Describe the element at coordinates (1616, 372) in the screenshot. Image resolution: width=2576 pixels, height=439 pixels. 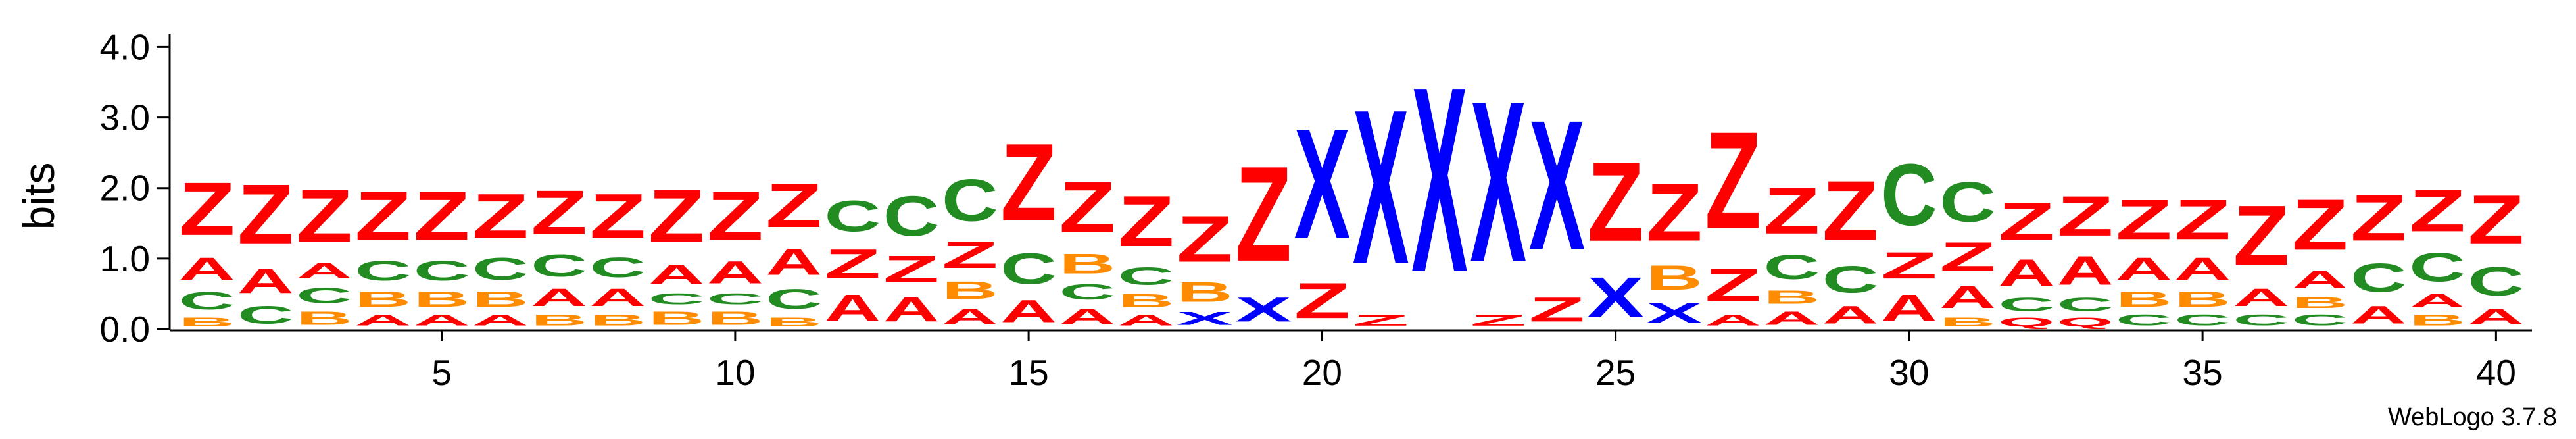
I see `x-tick-label: 25` at that location.